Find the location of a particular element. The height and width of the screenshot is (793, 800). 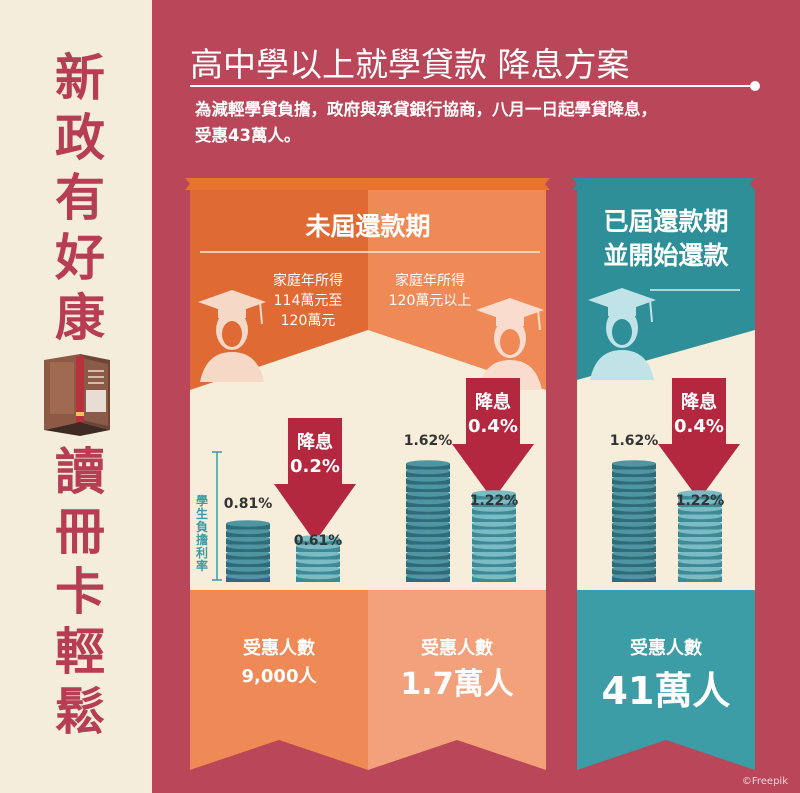

beneficiary-count: 1.7萬人 is located at coordinates (456, 684).